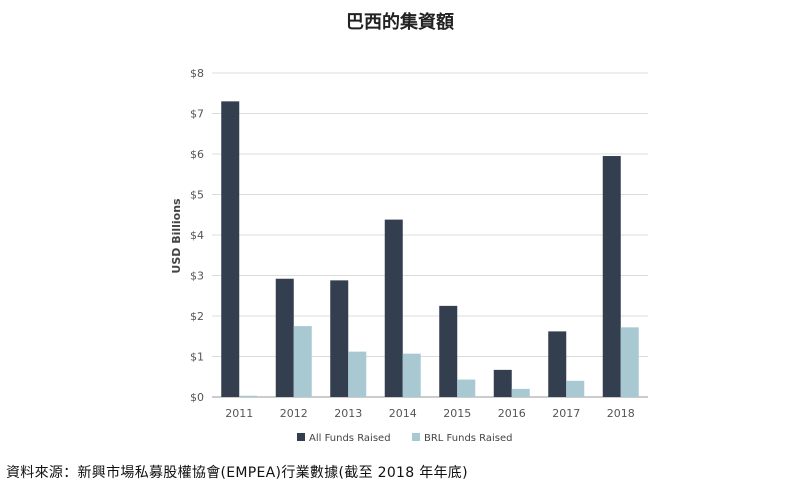  What do you see at coordinates (430, 413) in the screenshot?
I see `x-tick-labels: 2011 2012 2013 2014 2015 2016 2017 2018` at bounding box center [430, 413].